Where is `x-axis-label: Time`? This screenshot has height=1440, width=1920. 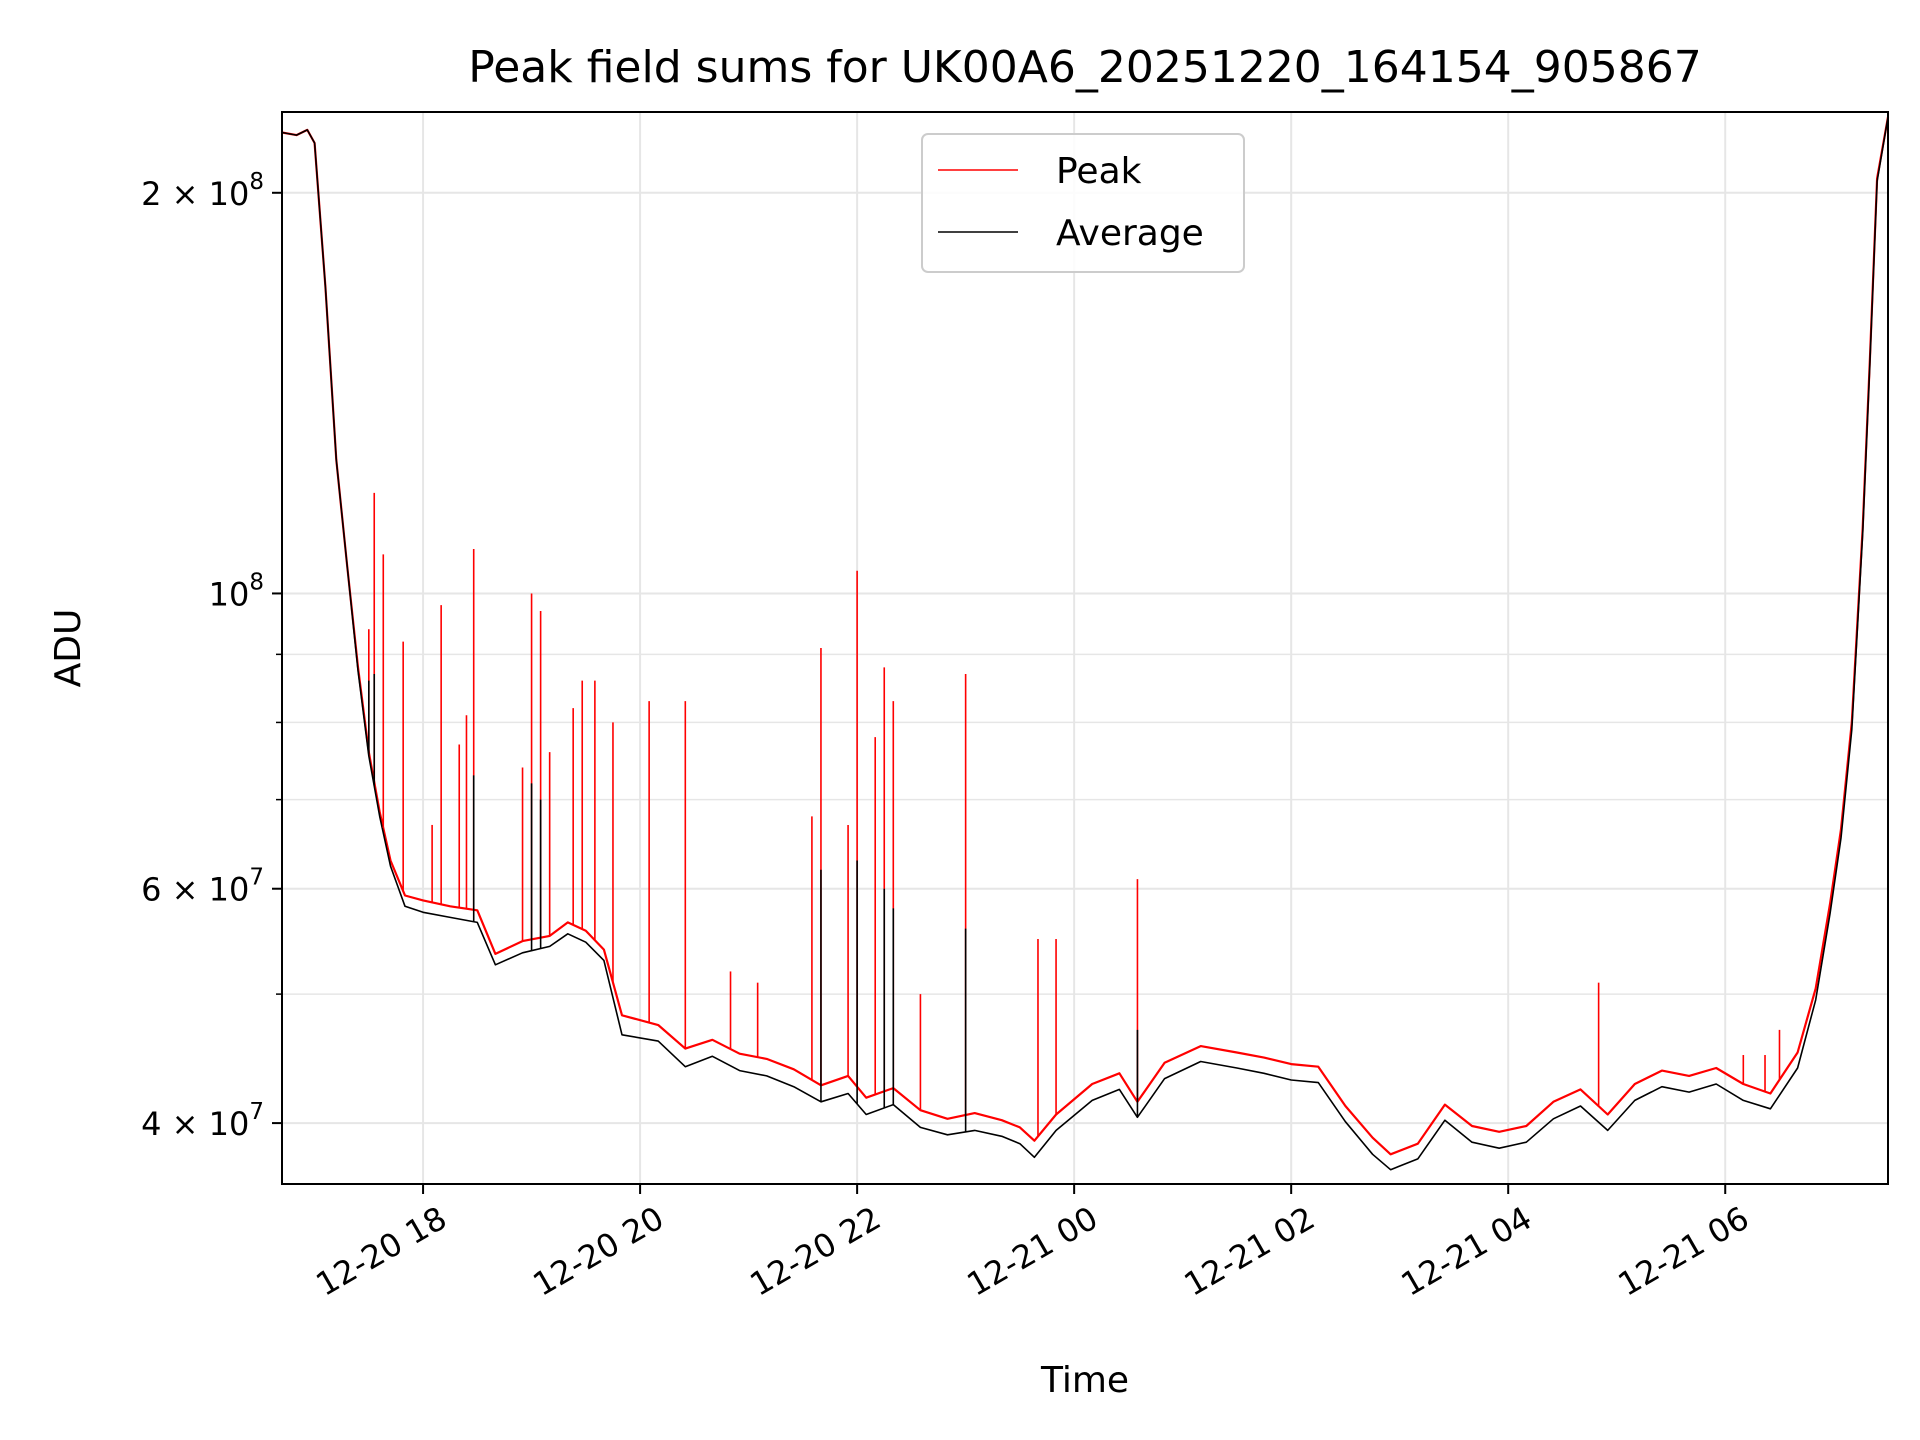
x-axis-label: Time is located at coordinates (1084, 1380).